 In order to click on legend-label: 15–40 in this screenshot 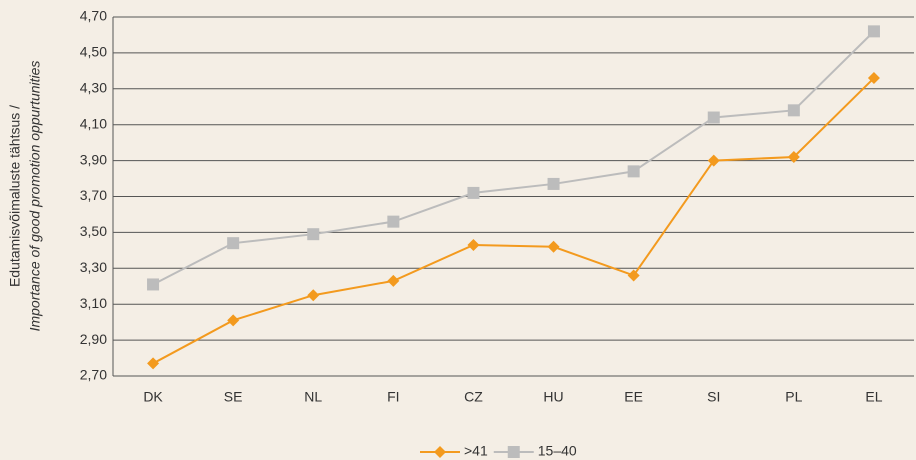, I will do `click(557, 451)`.